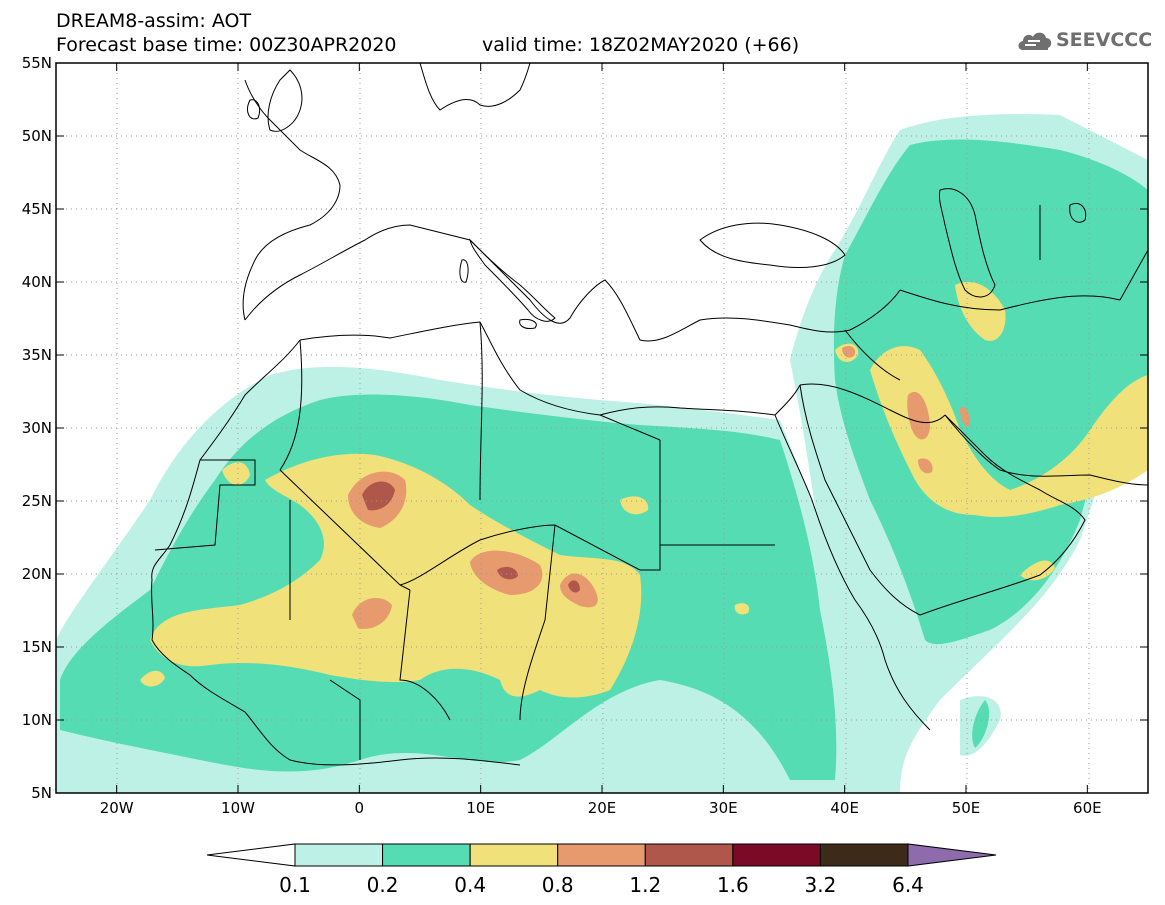 The image size is (1165, 905). What do you see at coordinates (37, 647) in the screenshot?
I see `y-tick-label: 15N` at bounding box center [37, 647].